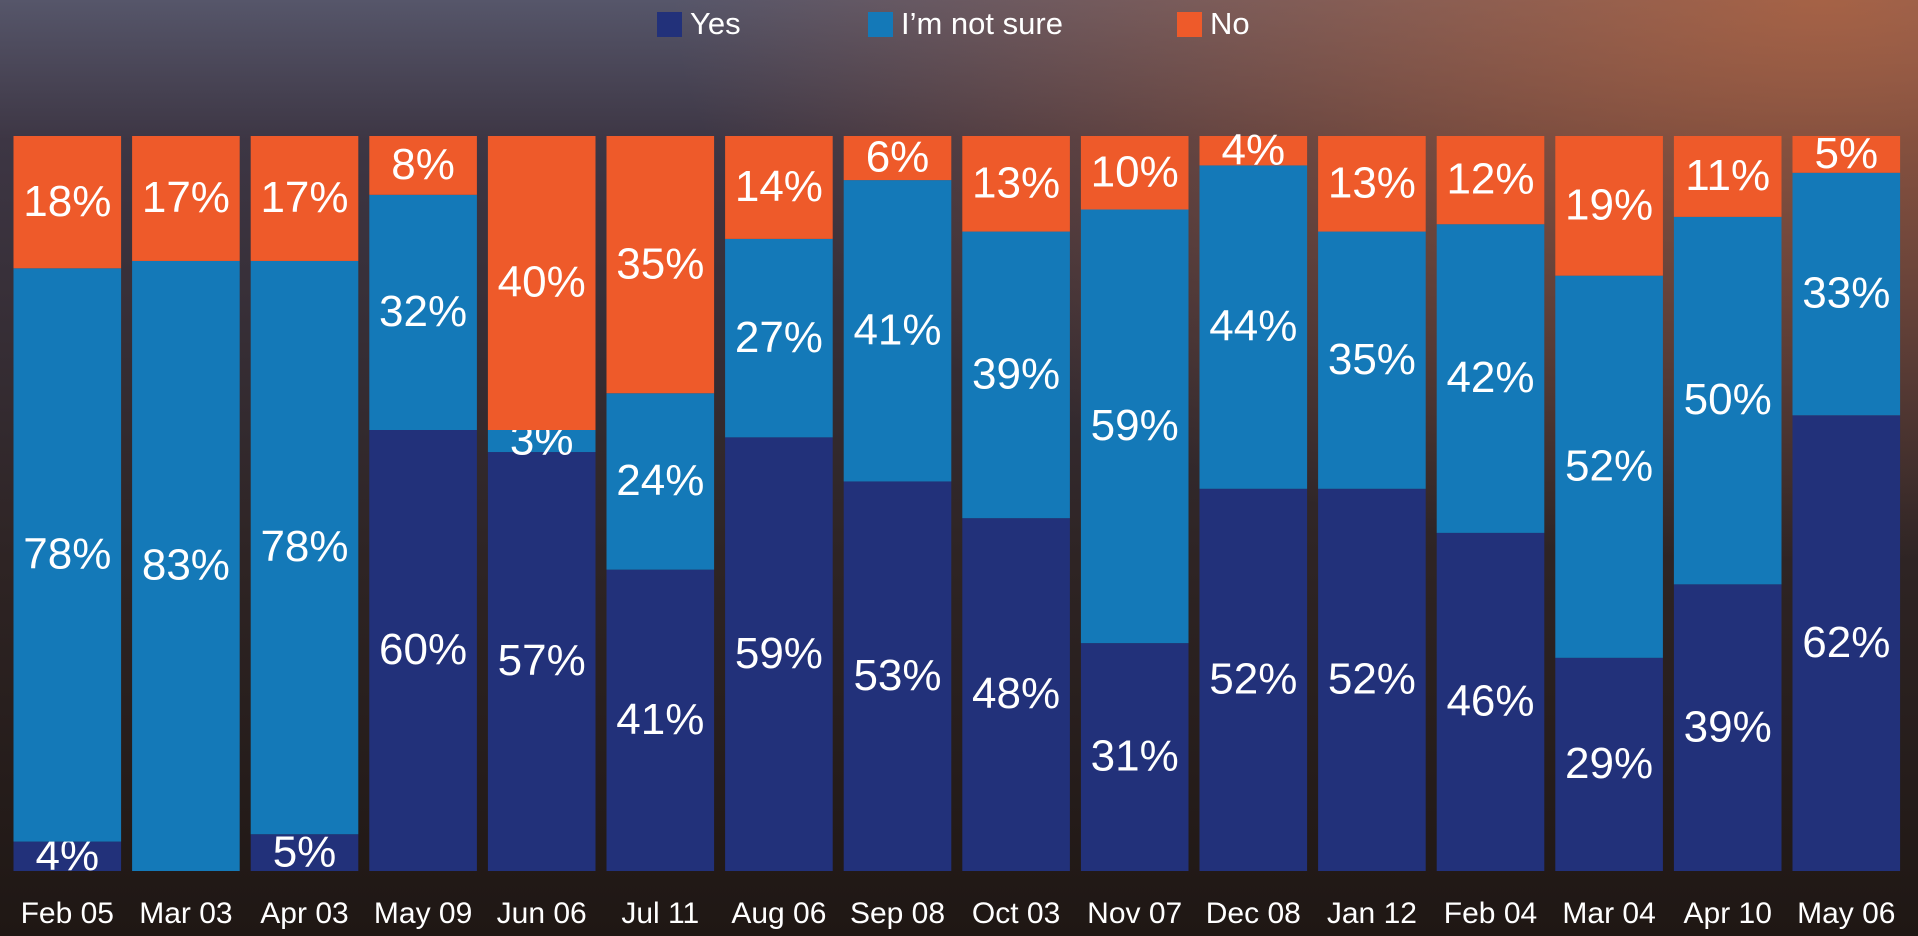 The height and width of the screenshot is (936, 1918). What do you see at coordinates (1490, 913) in the screenshot?
I see `x-tick-label: Feb 04` at bounding box center [1490, 913].